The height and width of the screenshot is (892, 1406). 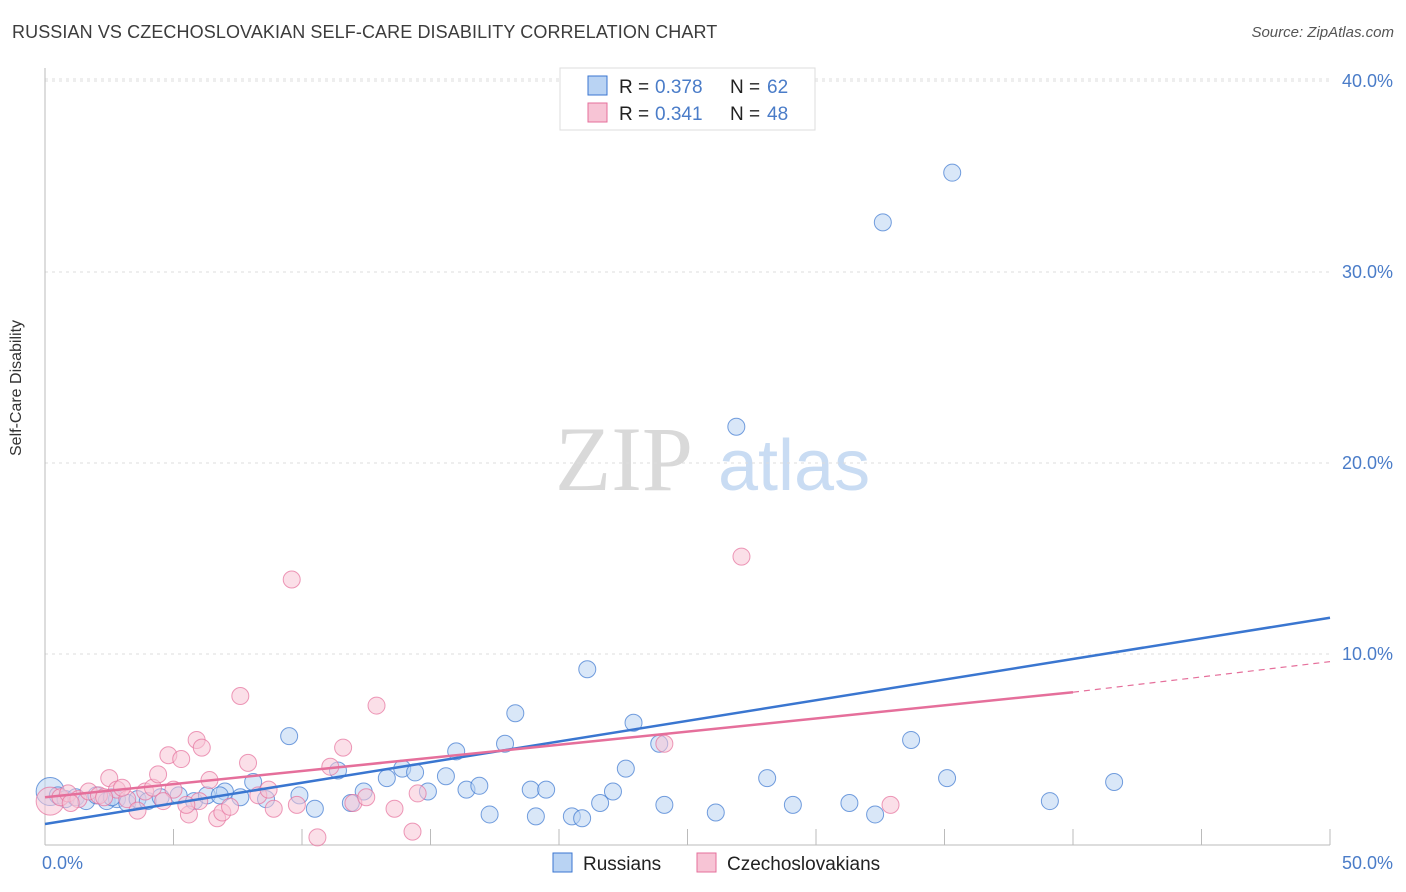 I want to click on watermark-atlas: atlas, so click(x=794, y=466).